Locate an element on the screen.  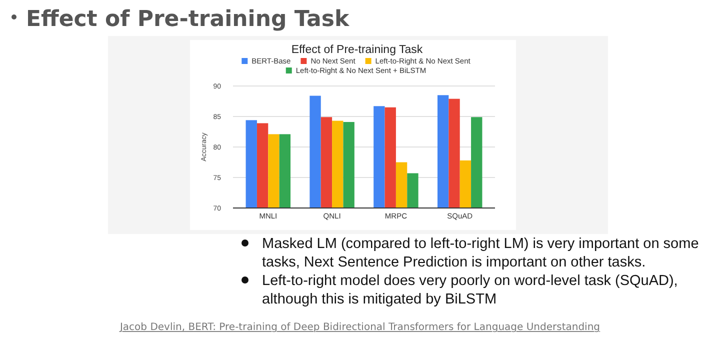
text: Jacob Devlin, BERT: Pre-training of Deep Bidirectional Transformers for Language Understanding is located at coordinates (359, 327).